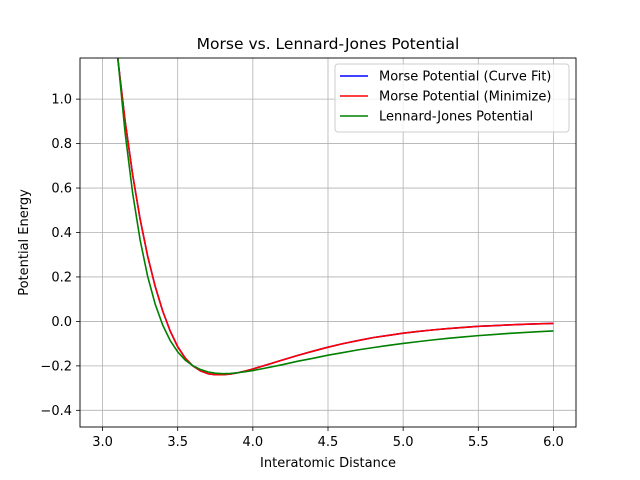 Image resolution: width=640 pixels, height=480 pixels. I want to click on x-axis-label: Interatomic Distance, so click(328, 463).